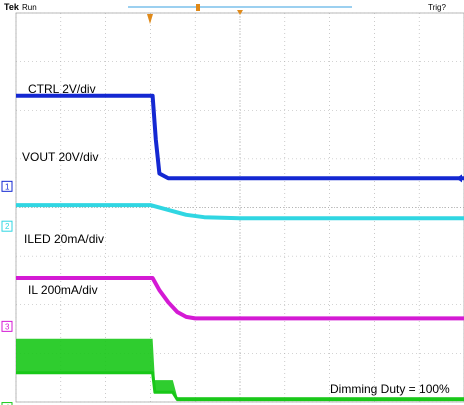  Describe the element at coordinates (29, 7) in the screenshot. I see `acquisition-status: Run` at that location.